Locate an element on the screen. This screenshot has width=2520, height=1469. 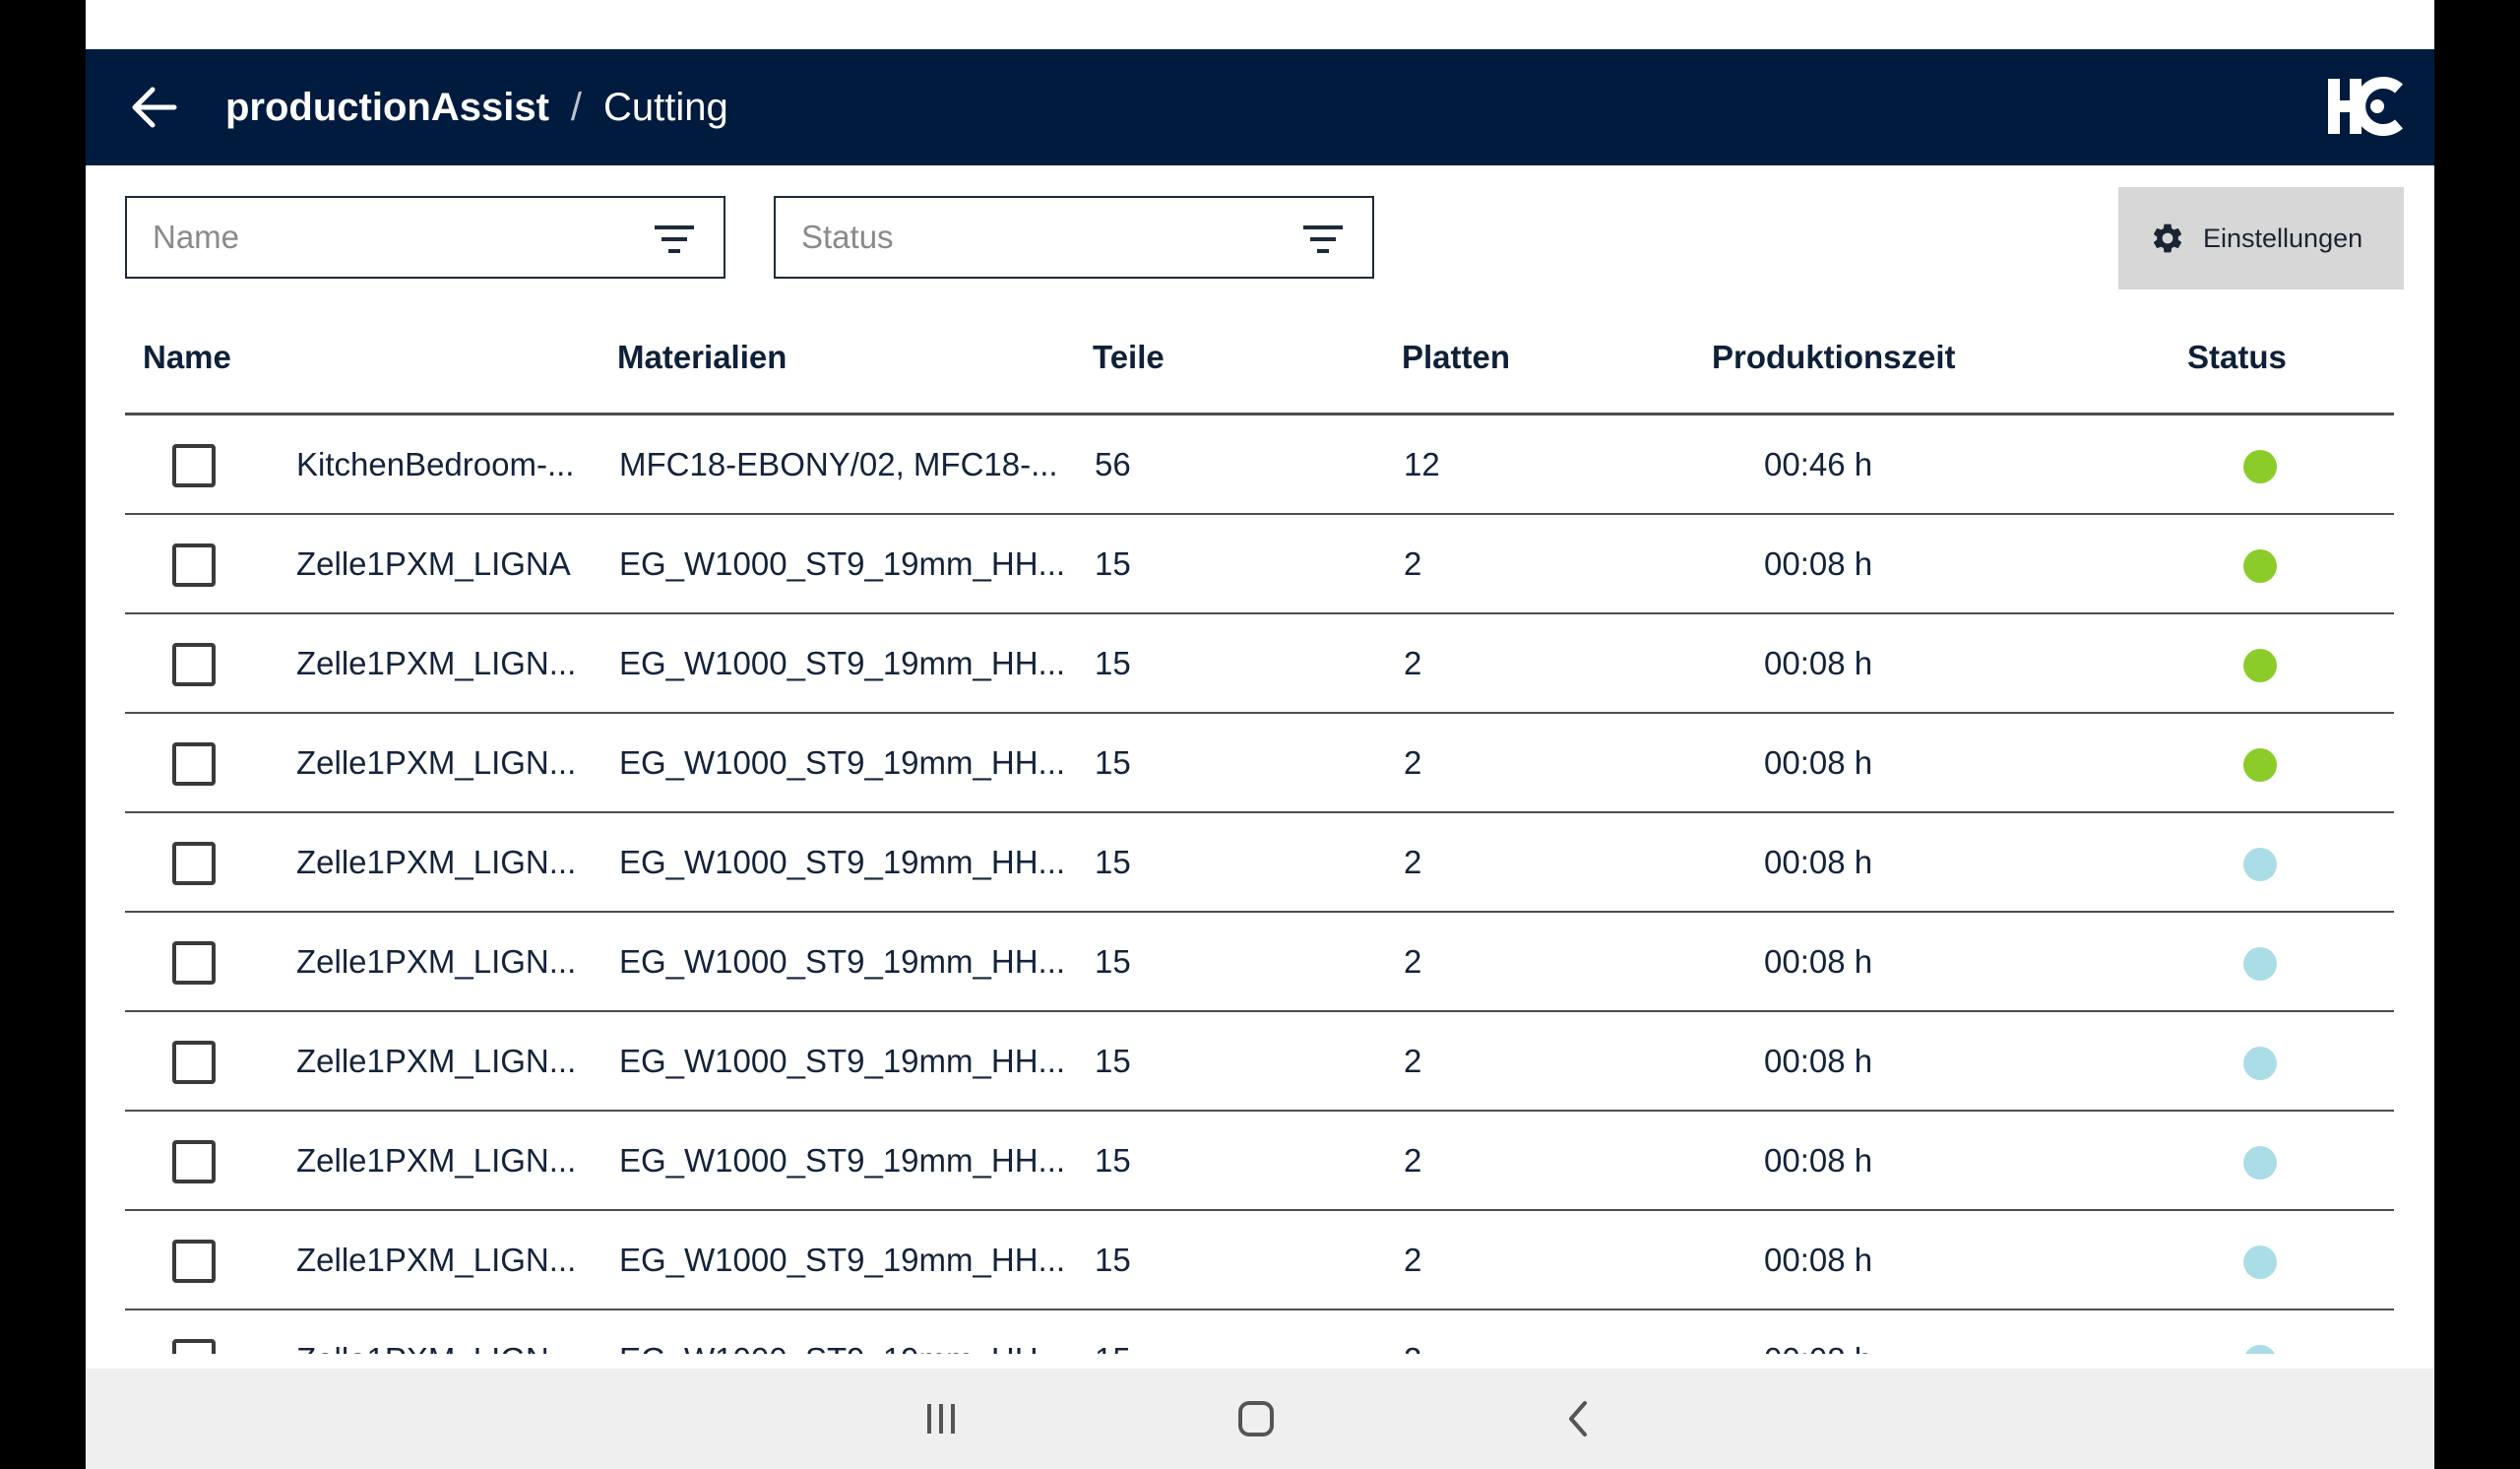
status-filter-input is located at coordinates (1037, 237).